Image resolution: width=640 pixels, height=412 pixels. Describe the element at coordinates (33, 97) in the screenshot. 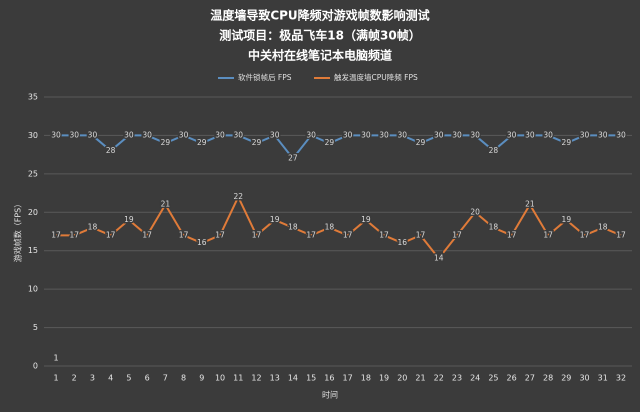

I see `y-tick-label: 35` at that location.